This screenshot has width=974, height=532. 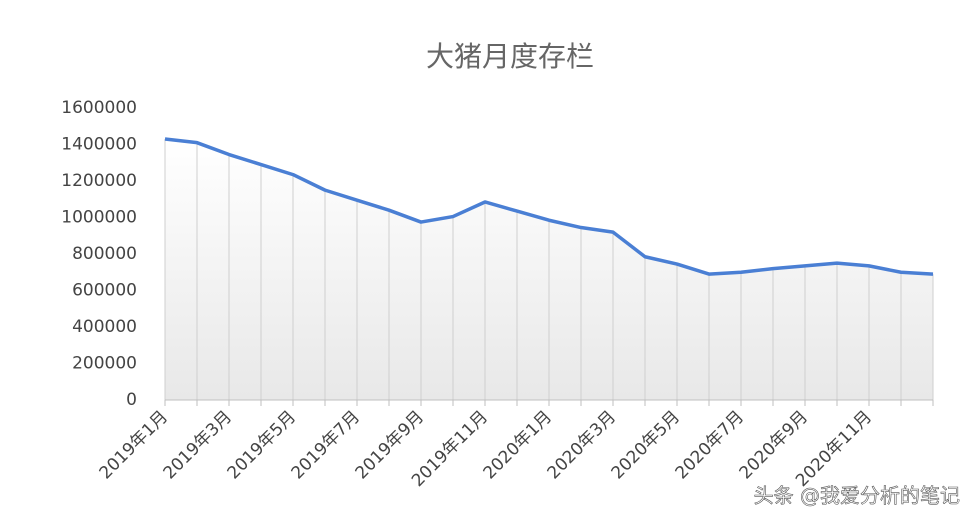 What do you see at coordinates (518, 445) in the screenshot?
I see `x-tick-label: 2020年1月` at bounding box center [518, 445].